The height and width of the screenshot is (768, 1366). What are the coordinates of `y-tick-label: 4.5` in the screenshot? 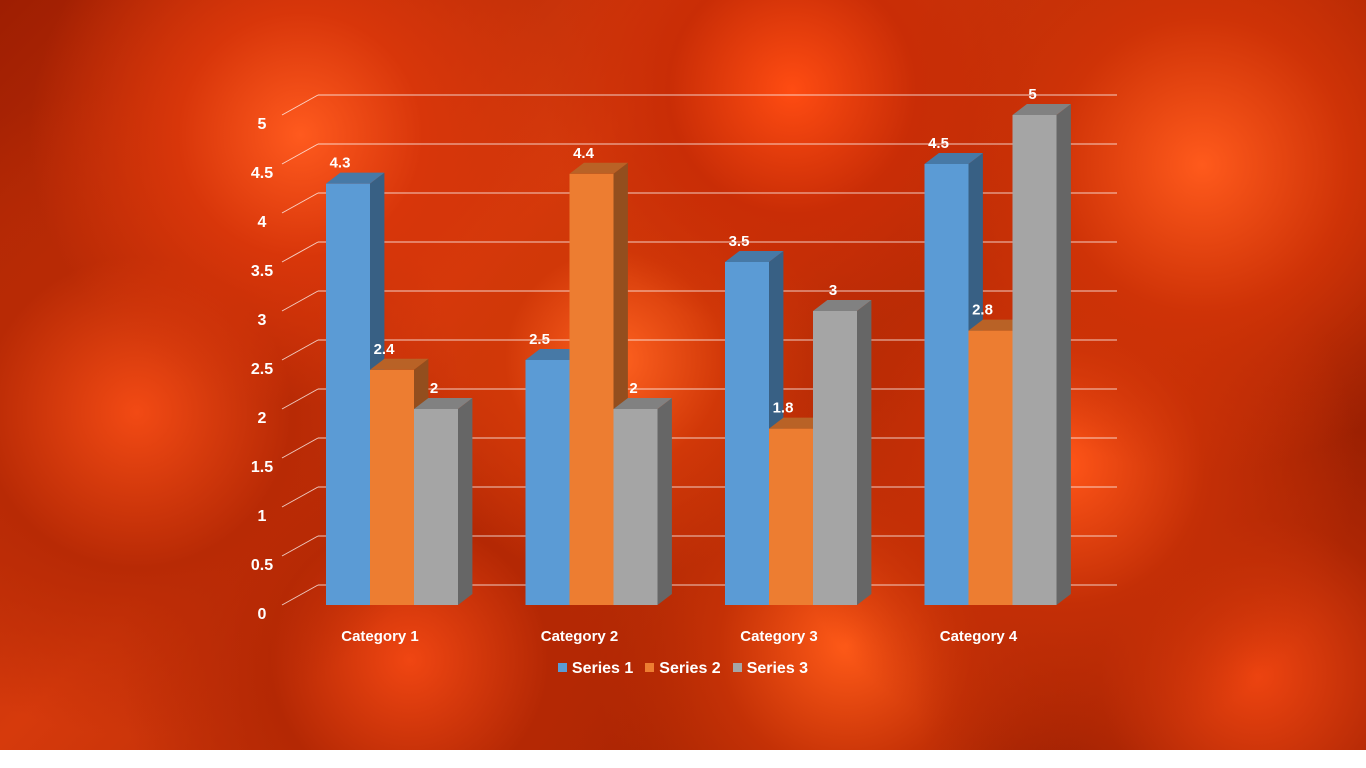 It's located at (262, 173).